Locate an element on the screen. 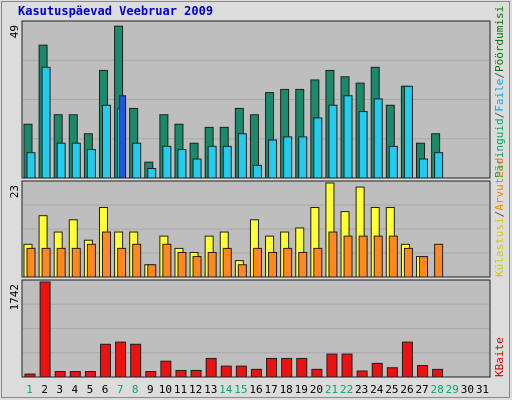  day-label: 22 is located at coordinates (346, 389).